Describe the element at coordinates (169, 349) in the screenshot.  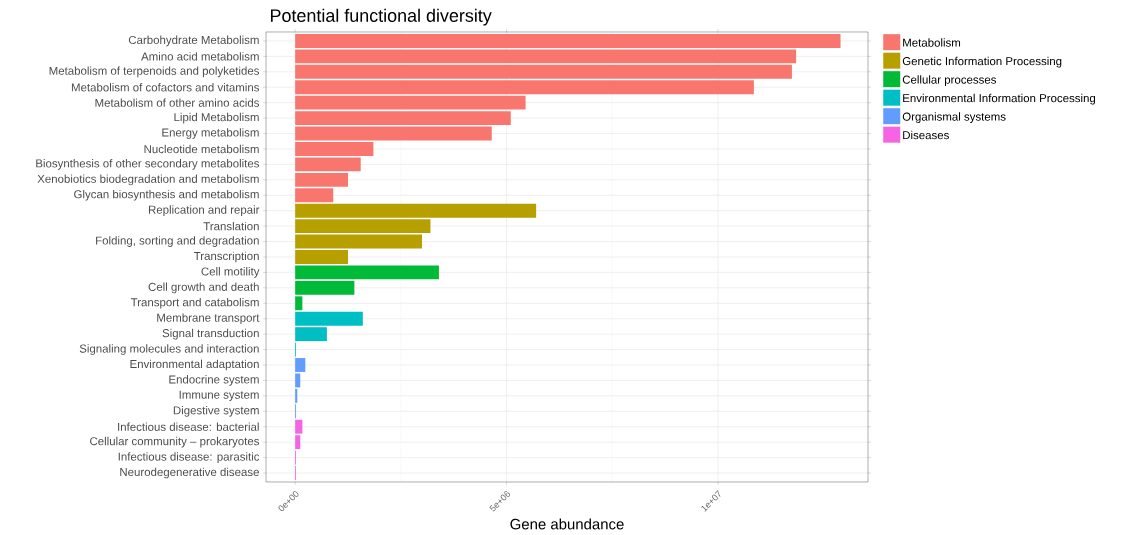
I see `y-tick-label: Signaling molecules and interaction` at that location.